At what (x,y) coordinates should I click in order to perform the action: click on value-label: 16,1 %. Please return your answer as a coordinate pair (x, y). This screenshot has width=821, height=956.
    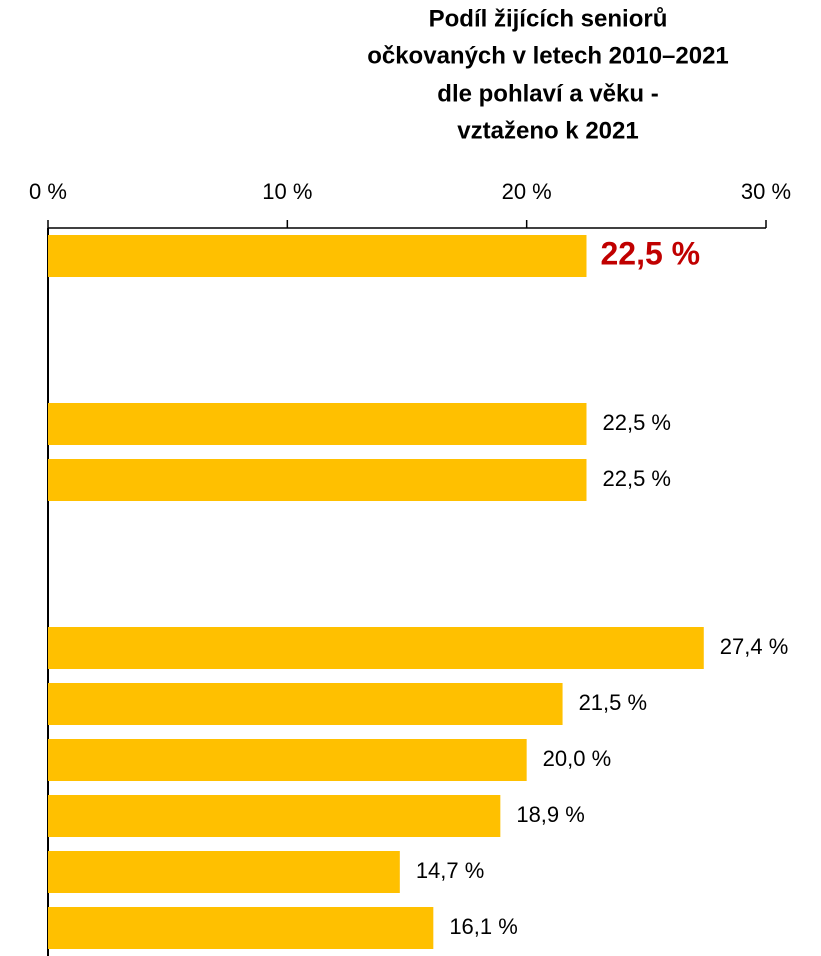
    Looking at the image, I should click on (483, 926).